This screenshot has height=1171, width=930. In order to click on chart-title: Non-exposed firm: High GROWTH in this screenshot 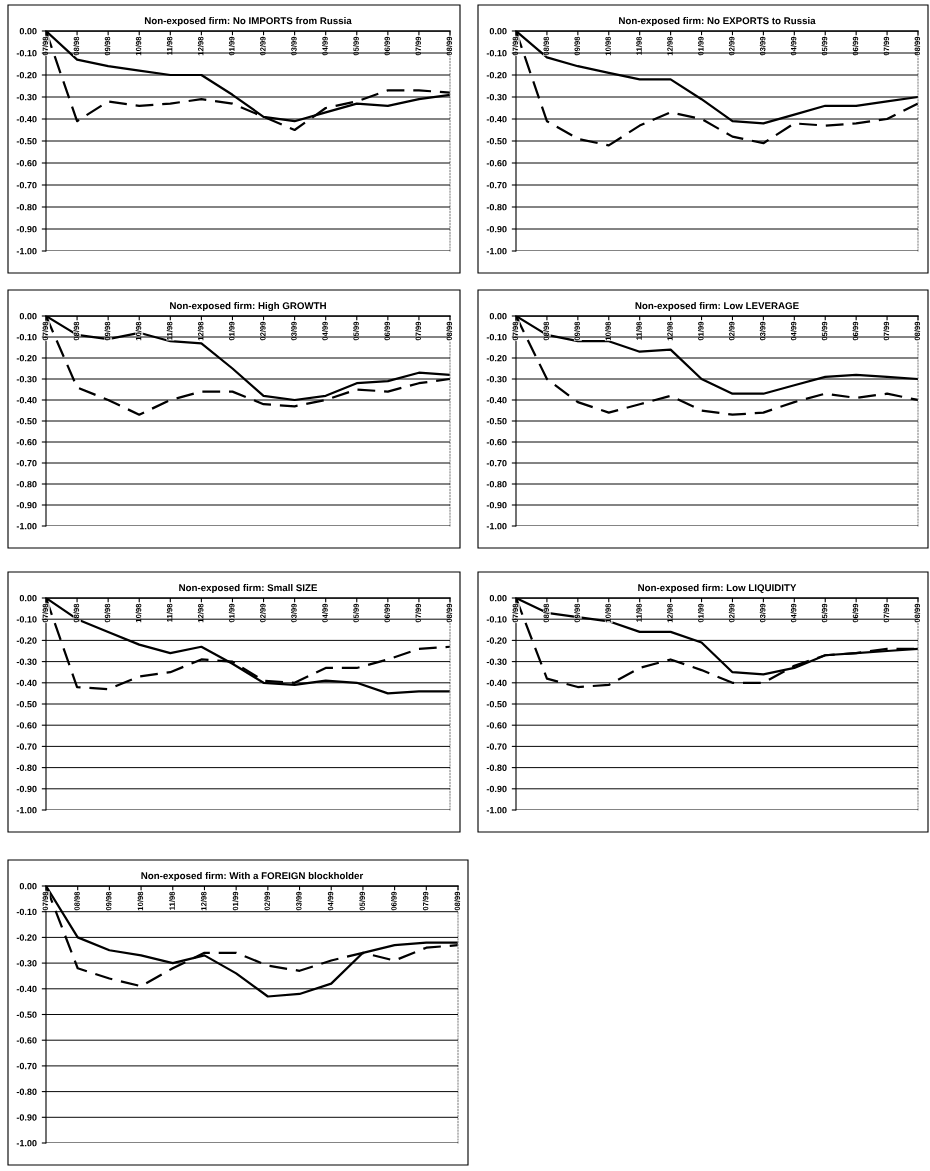, I will do `click(248, 307)`.